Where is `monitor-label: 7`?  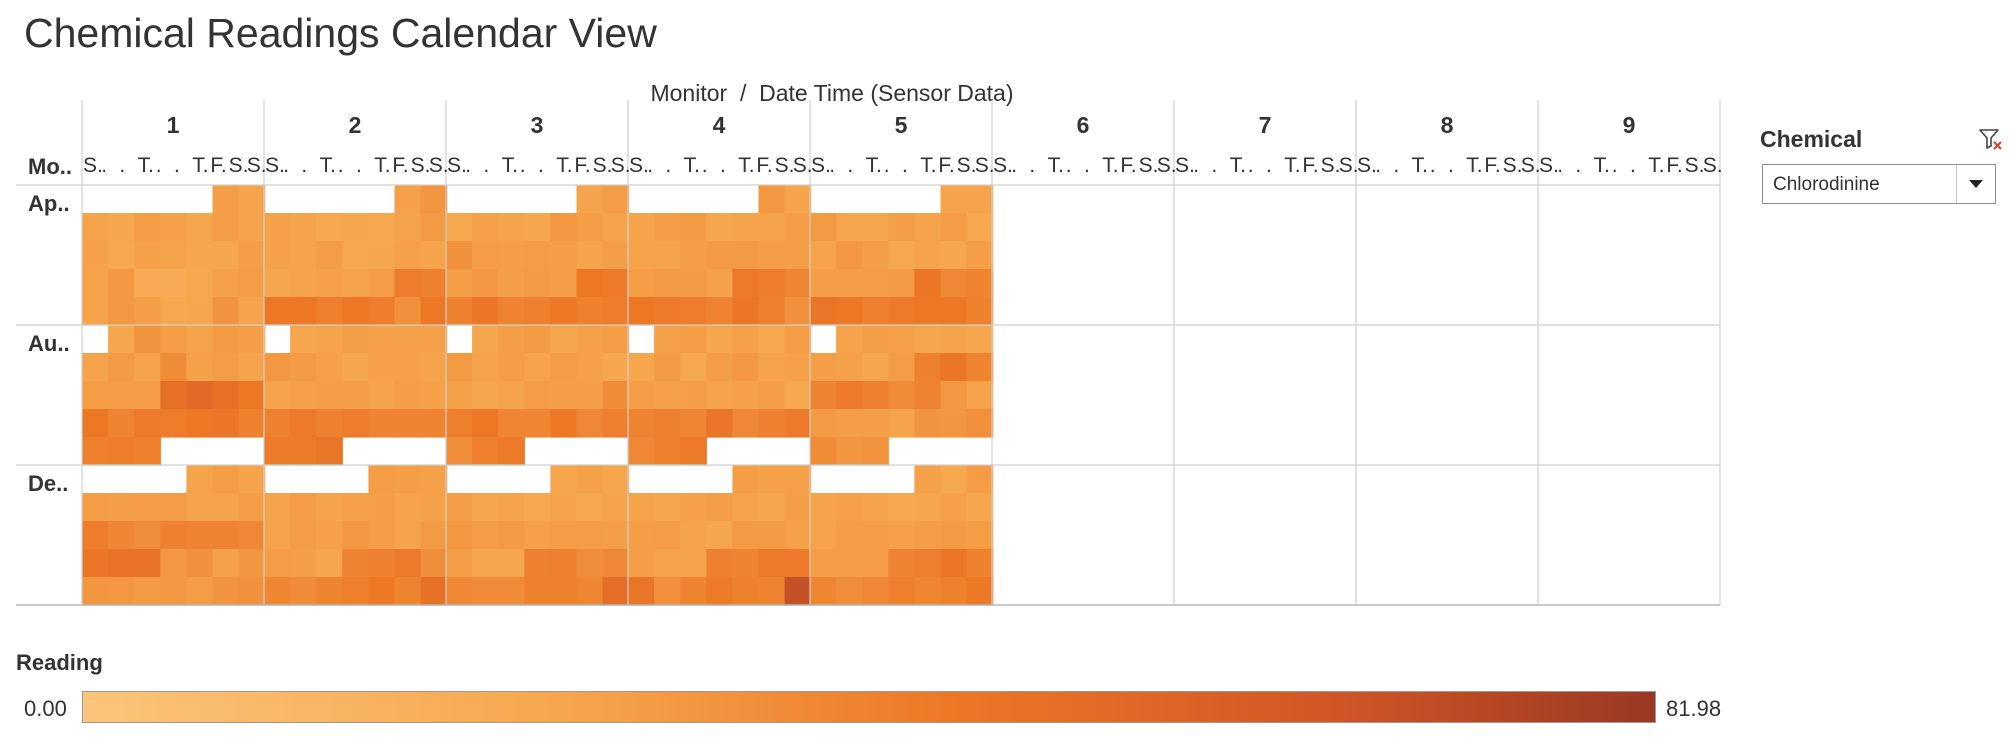 monitor-label: 7 is located at coordinates (1265, 125).